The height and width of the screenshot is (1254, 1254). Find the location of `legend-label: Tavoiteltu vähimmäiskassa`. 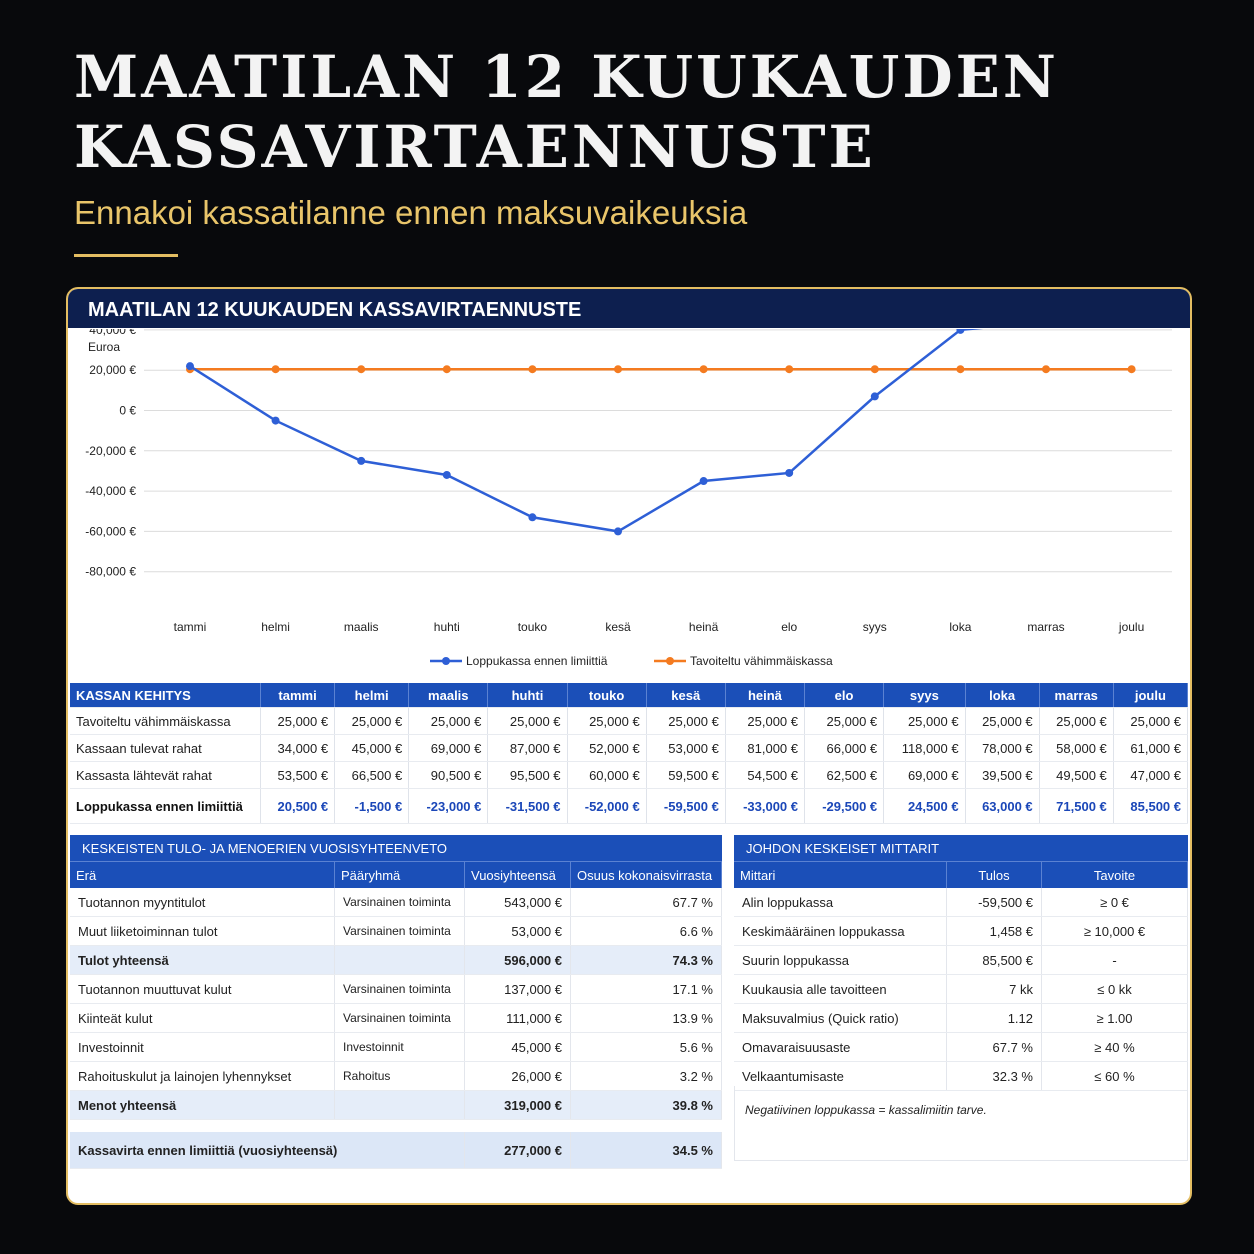

legend-label: Tavoiteltu vähimmäiskassa is located at coordinates (761, 661).